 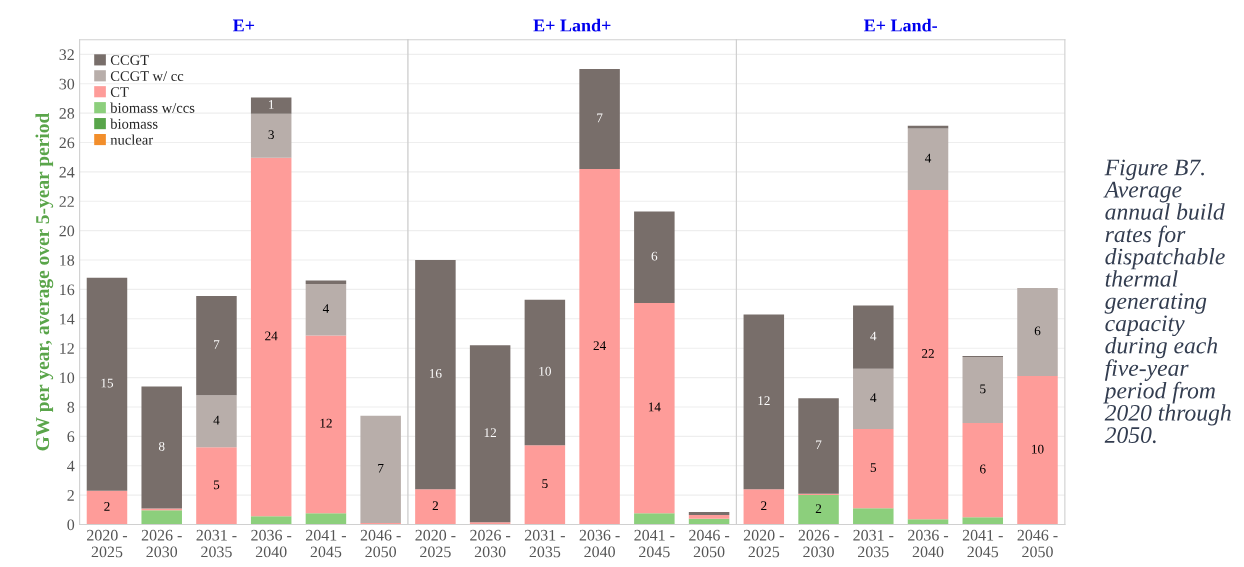 I want to click on data-label: 1, so click(x=271, y=104).